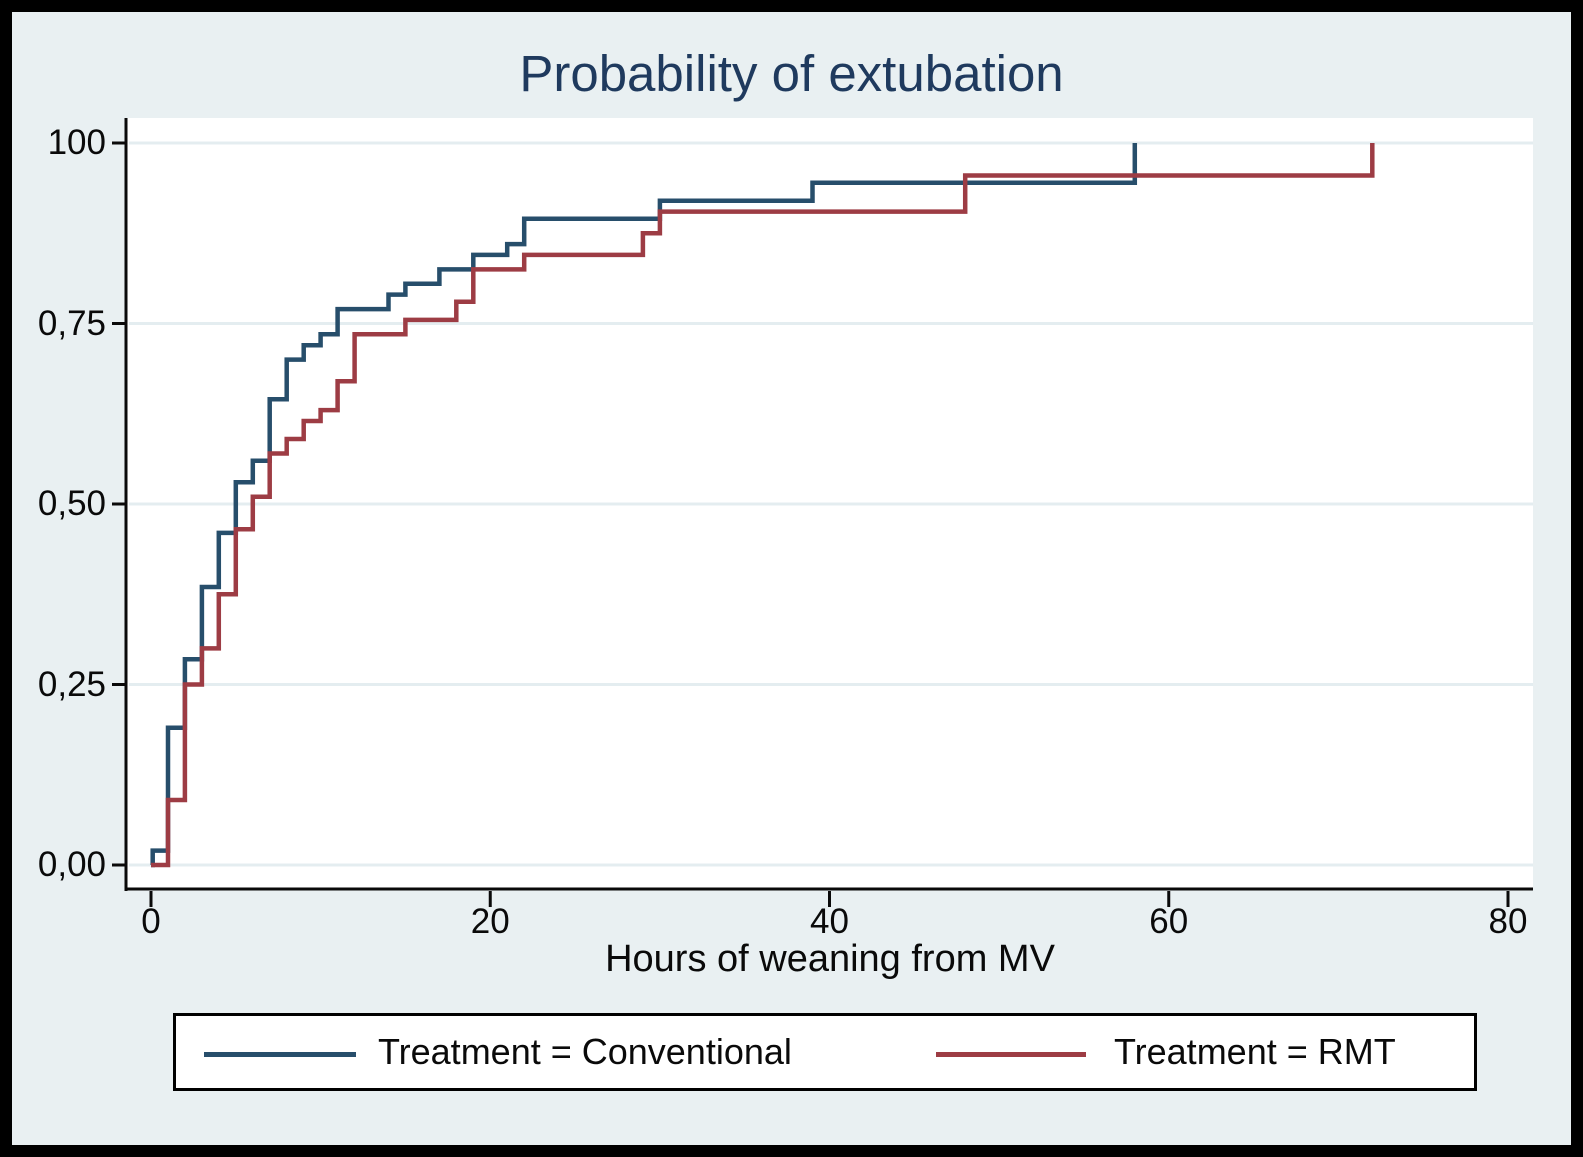 Image resolution: width=1583 pixels, height=1157 pixels. What do you see at coordinates (1169, 921) in the screenshot?
I see `x-tick-label: 60` at bounding box center [1169, 921].